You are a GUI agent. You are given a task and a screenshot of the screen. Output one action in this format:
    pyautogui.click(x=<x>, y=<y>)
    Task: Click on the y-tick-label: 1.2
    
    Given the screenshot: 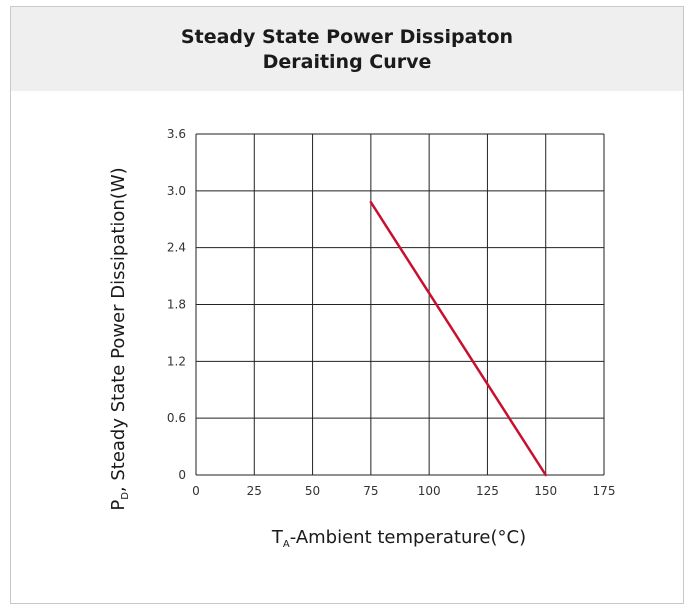 What is the action you would take?
    pyautogui.click(x=176, y=361)
    